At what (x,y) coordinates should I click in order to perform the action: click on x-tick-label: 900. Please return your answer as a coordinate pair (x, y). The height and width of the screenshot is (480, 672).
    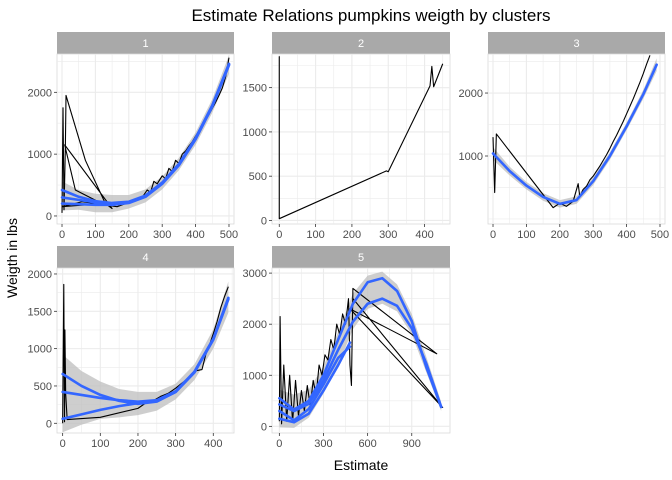
    Looking at the image, I should click on (412, 444).